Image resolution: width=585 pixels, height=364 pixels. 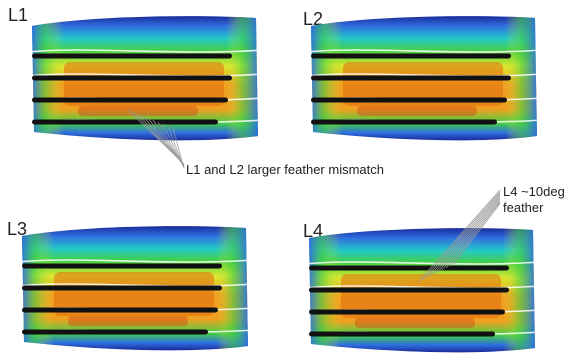 What do you see at coordinates (17, 229) in the screenshot?
I see `panel-label-l3: L3` at bounding box center [17, 229].